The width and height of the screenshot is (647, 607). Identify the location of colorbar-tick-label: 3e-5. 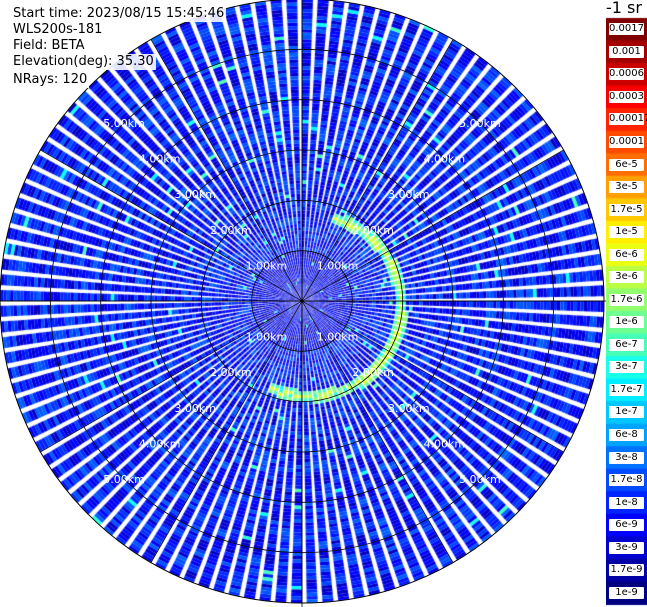
(626, 187).